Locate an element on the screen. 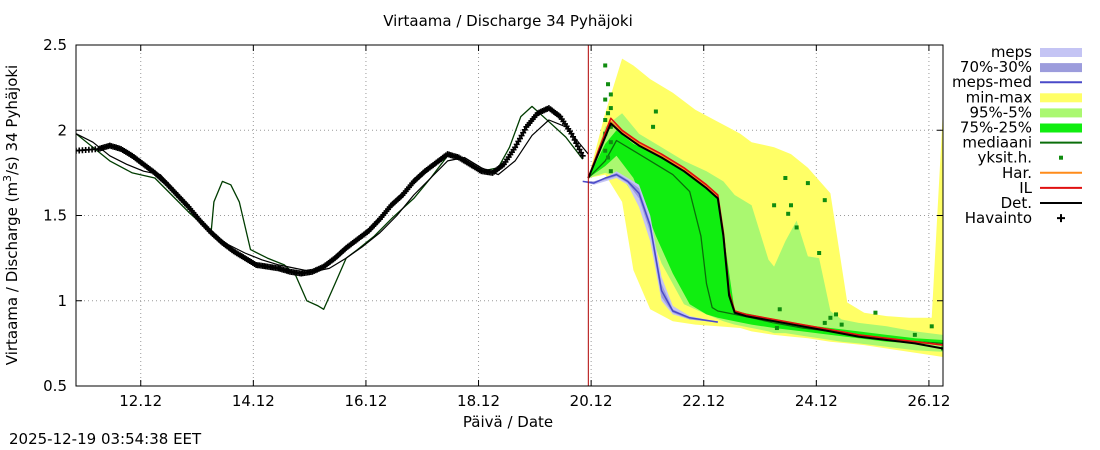 The height and width of the screenshot is (450, 1100). y-tick-label: 1 is located at coordinates (62, 301).